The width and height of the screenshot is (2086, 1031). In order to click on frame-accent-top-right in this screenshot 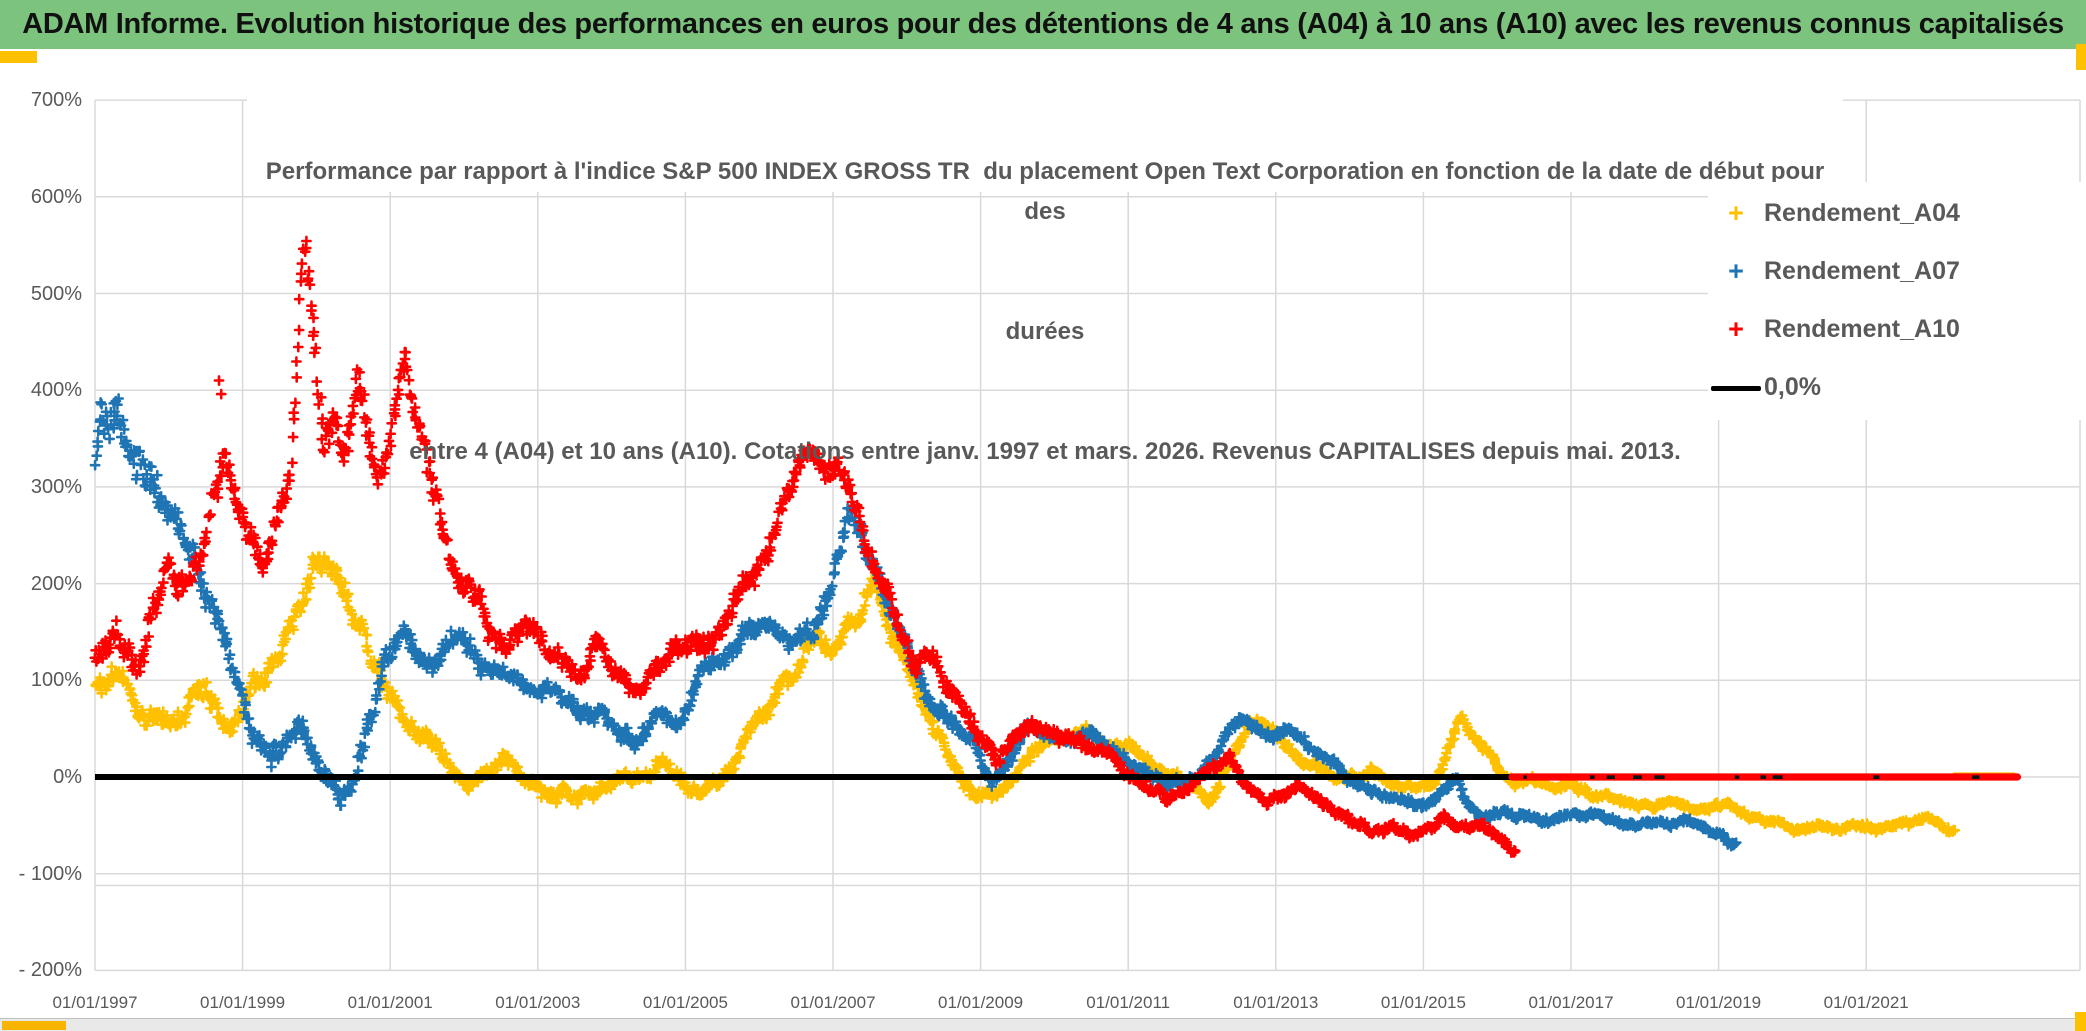, I will do `click(2081, 57)`.